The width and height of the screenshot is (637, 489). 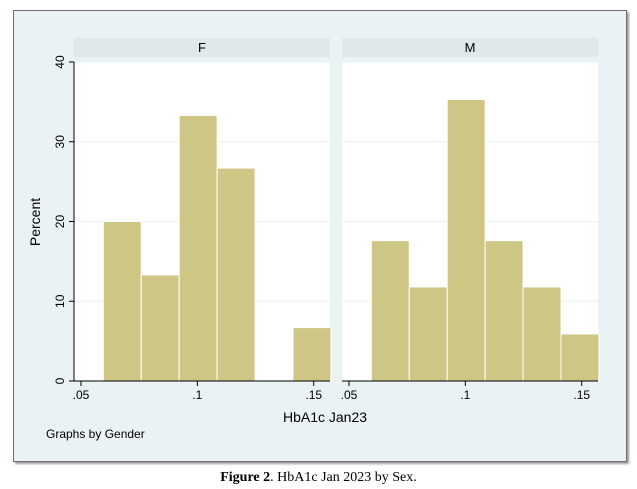 I want to click on panel-title: F, so click(x=202, y=47).